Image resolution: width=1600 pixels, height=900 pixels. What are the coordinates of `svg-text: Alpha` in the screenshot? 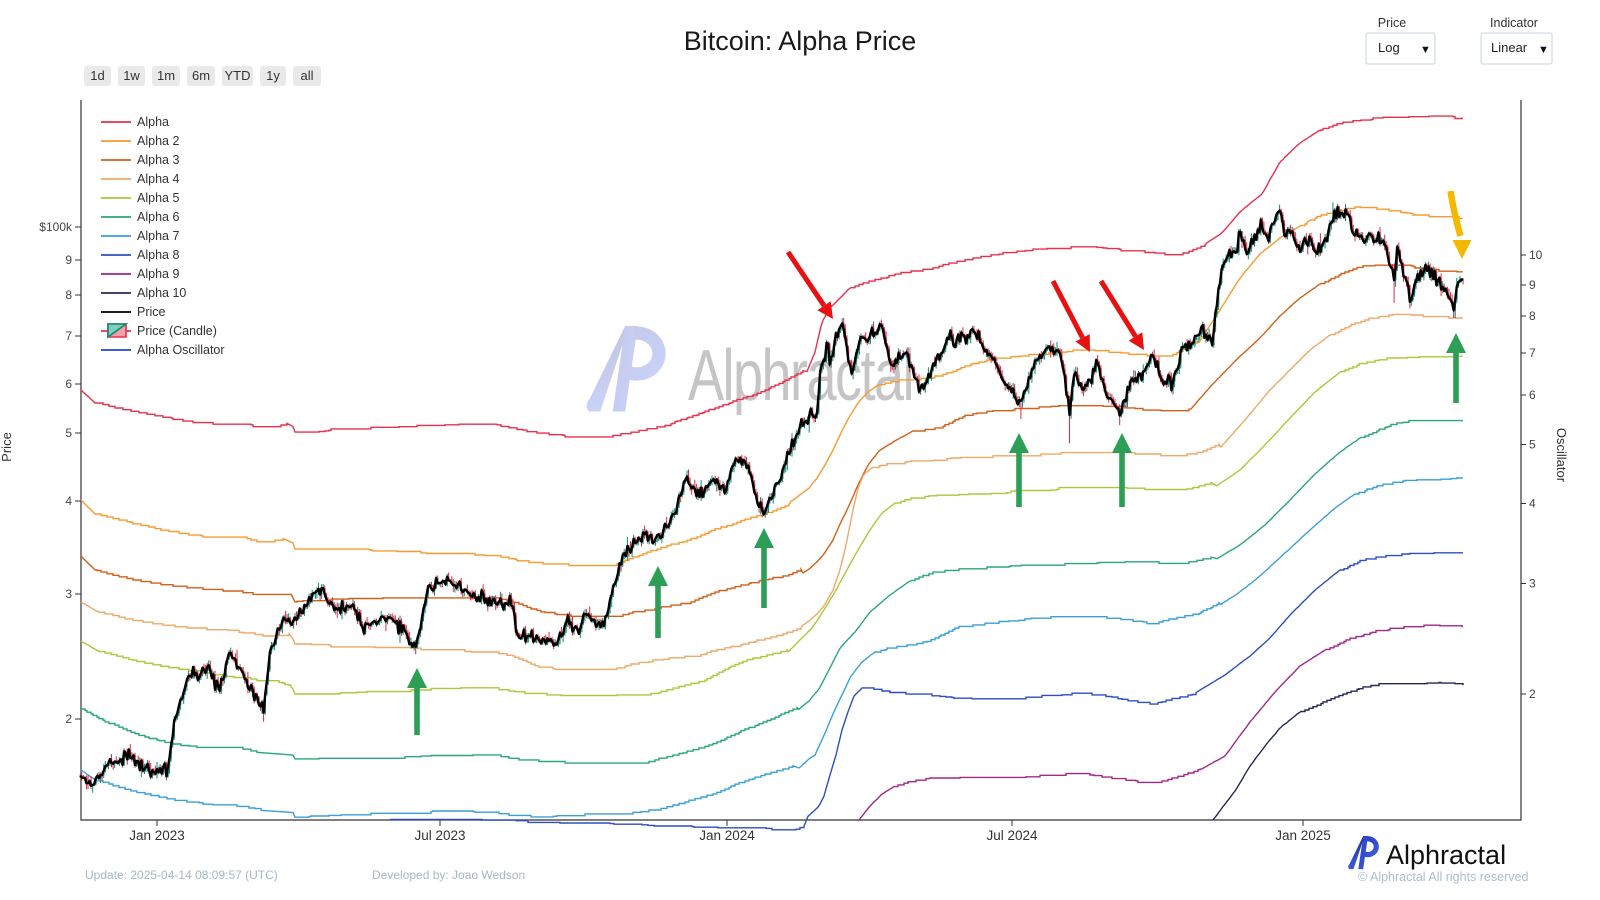 It's located at (153, 122).